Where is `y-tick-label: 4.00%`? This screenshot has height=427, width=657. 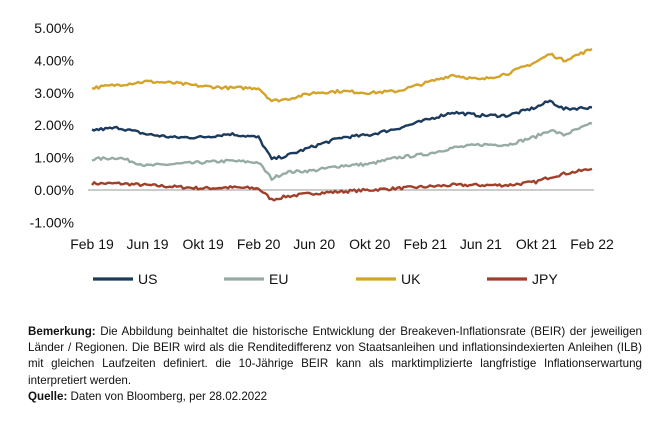 y-tick-label: 4.00% is located at coordinates (54, 60).